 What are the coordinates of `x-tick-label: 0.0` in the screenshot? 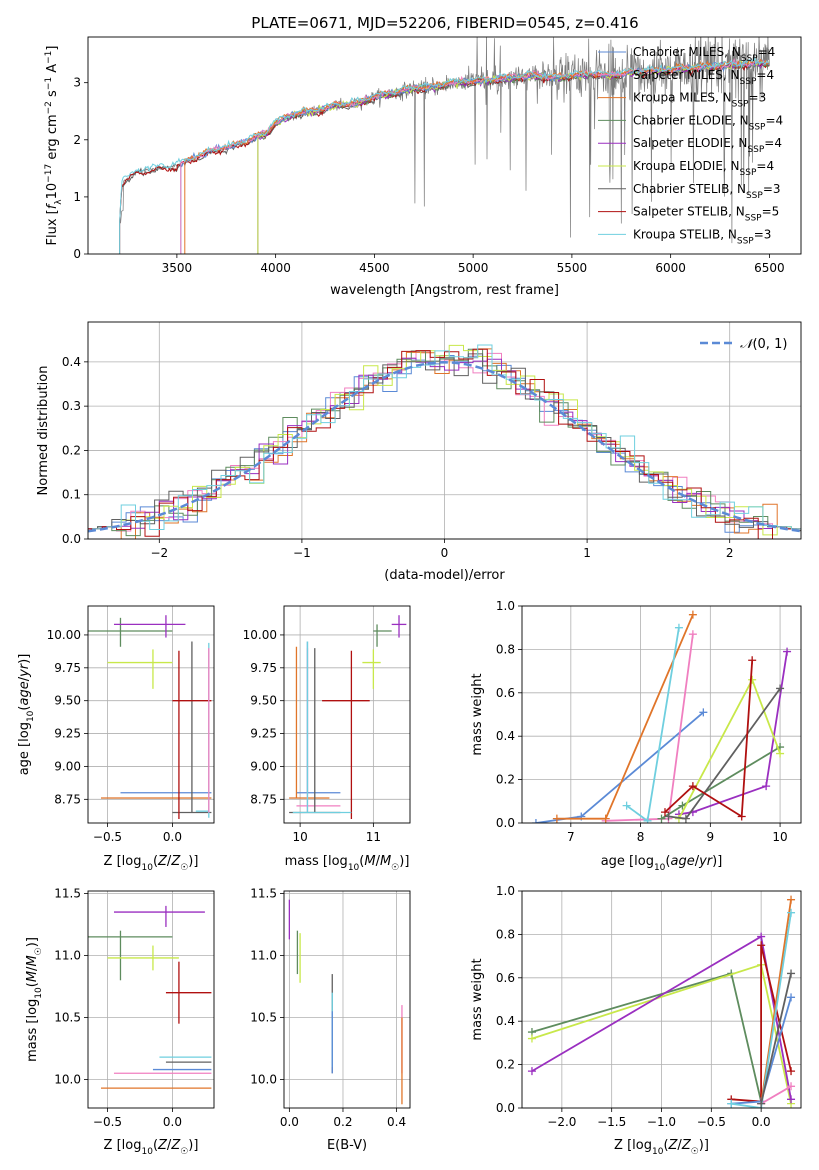 It's located at (761, 1122).